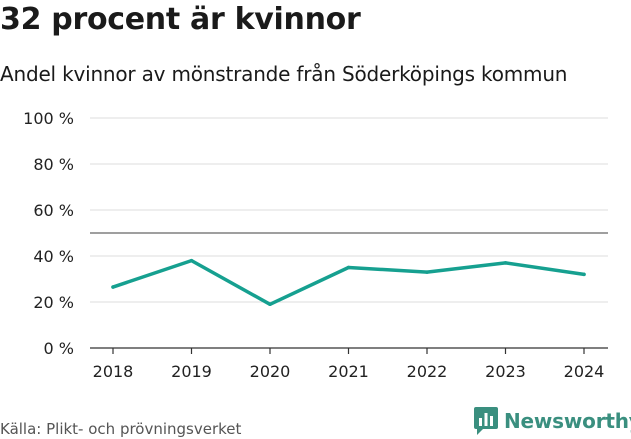 The width and height of the screenshot is (631, 439). Describe the element at coordinates (567, 421) in the screenshot. I see `brand-name: Newsworthy` at that location.